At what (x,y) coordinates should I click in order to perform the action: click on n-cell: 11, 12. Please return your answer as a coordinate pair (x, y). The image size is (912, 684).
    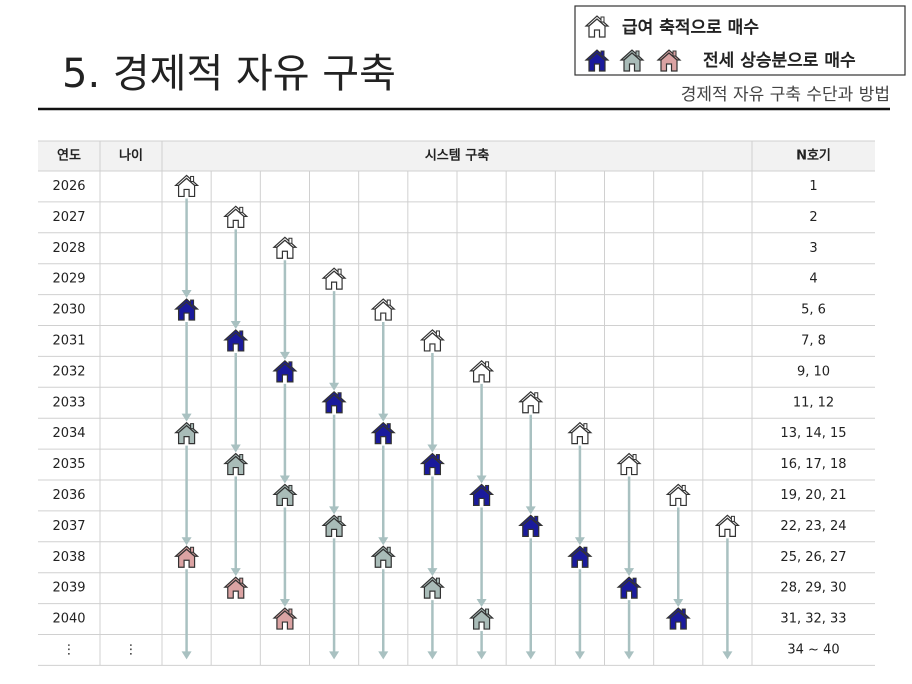
    Looking at the image, I should click on (813, 402).